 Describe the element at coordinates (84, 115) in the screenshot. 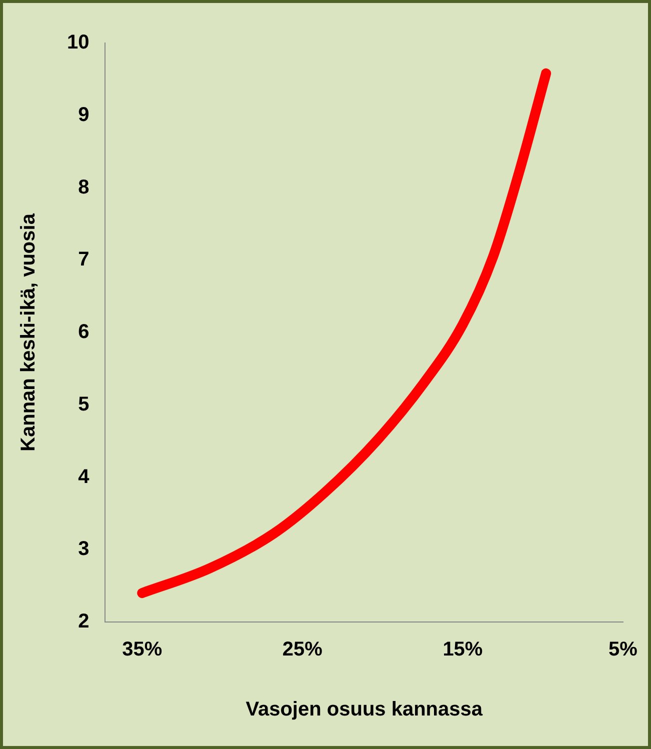

I see `y-tick-label: 9` at that location.